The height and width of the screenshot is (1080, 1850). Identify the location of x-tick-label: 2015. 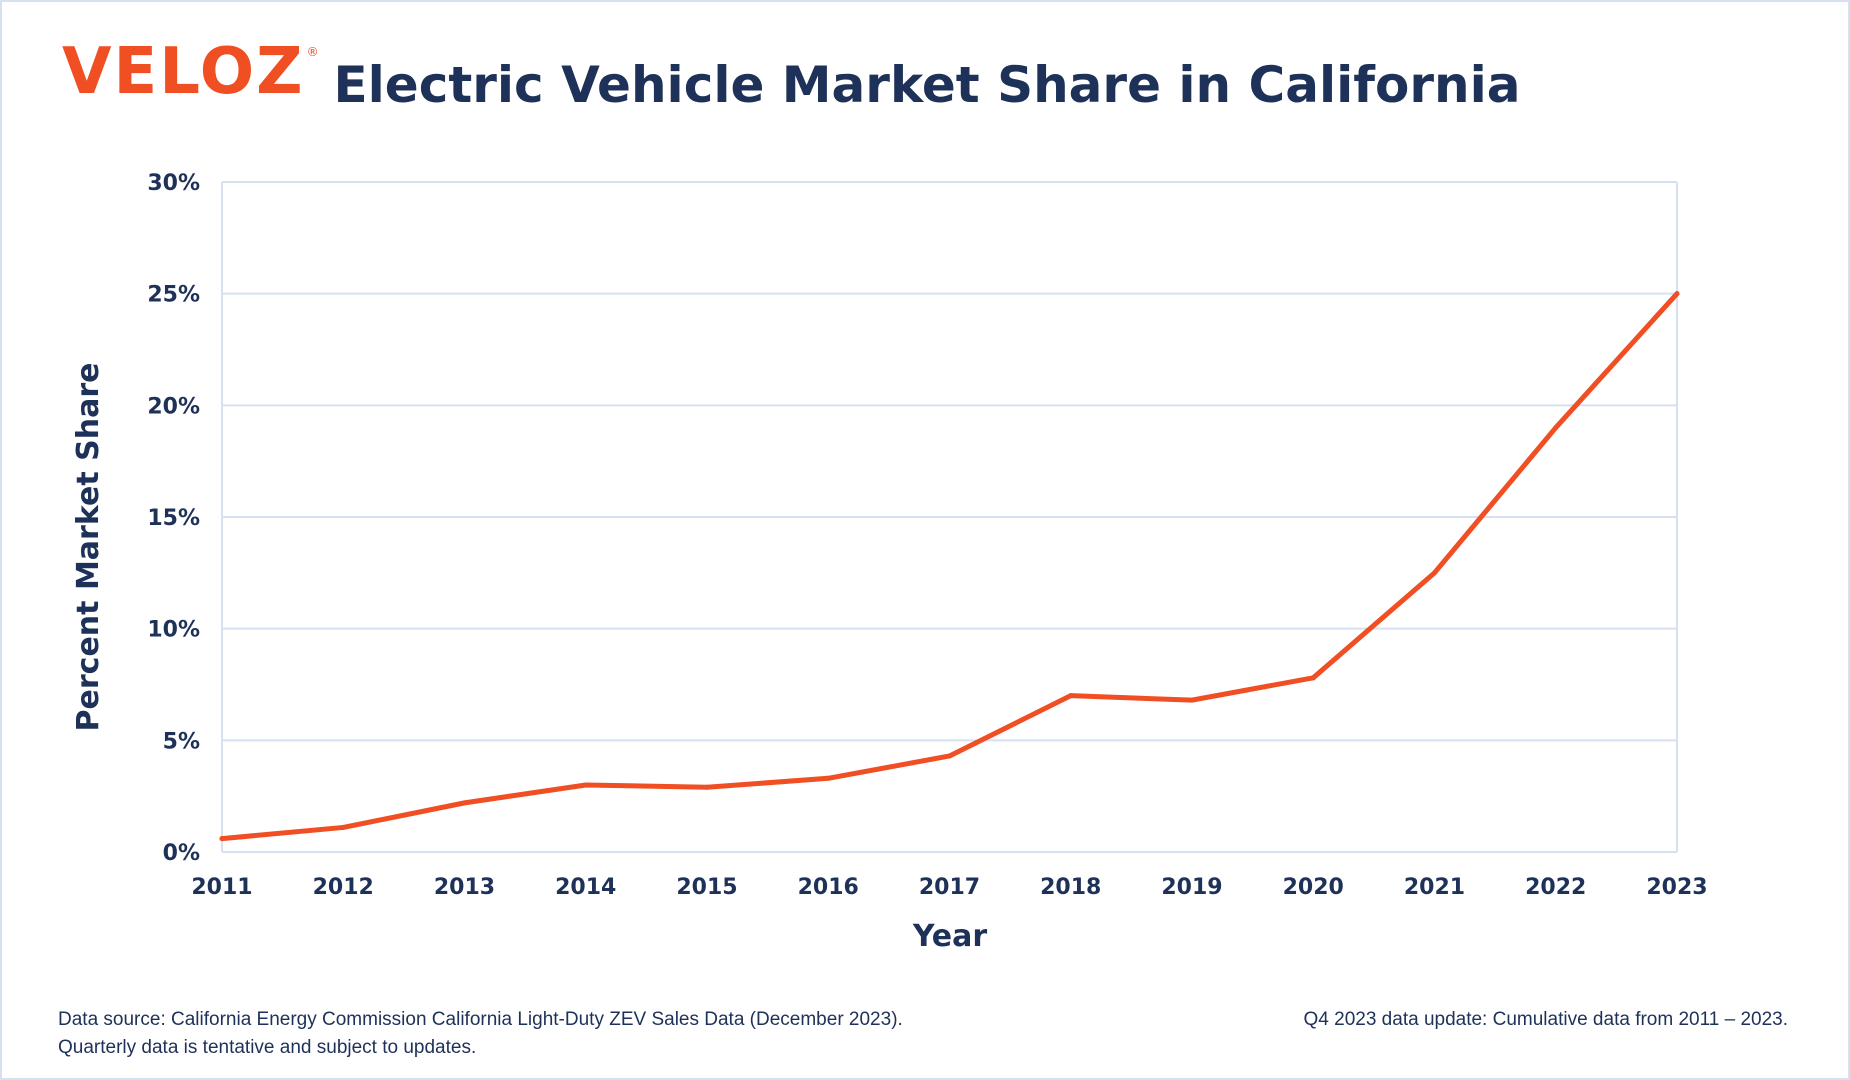
(706, 887).